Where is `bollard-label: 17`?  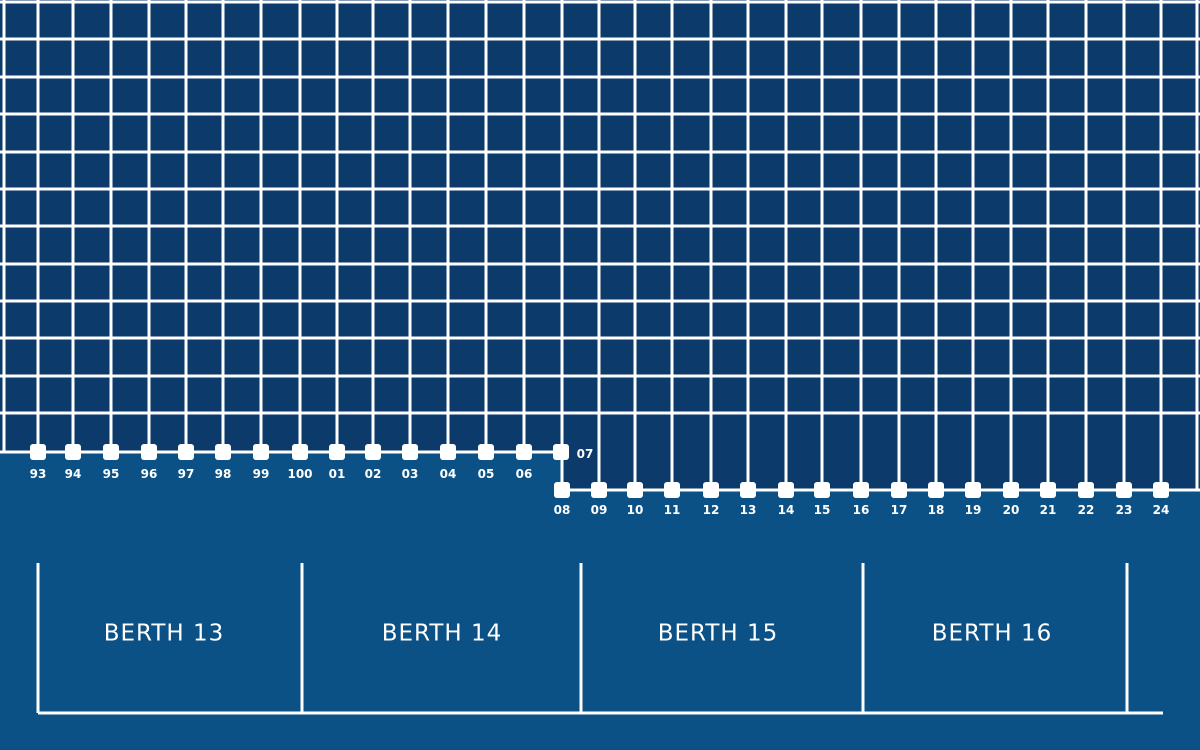
bollard-label: 17 is located at coordinates (899, 510).